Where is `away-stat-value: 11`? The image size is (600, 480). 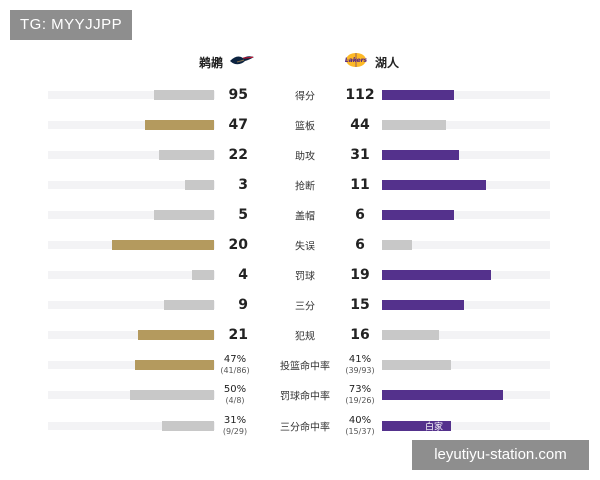
away-stat-value: 11 is located at coordinates (360, 185).